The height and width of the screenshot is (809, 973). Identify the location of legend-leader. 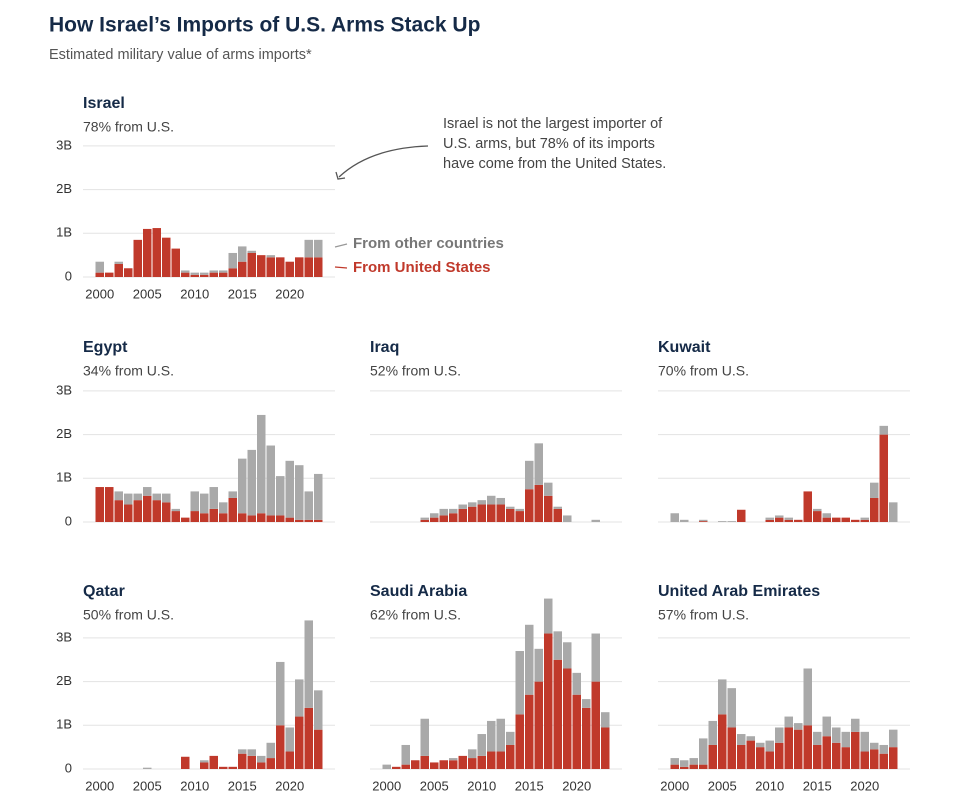
(341, 245).